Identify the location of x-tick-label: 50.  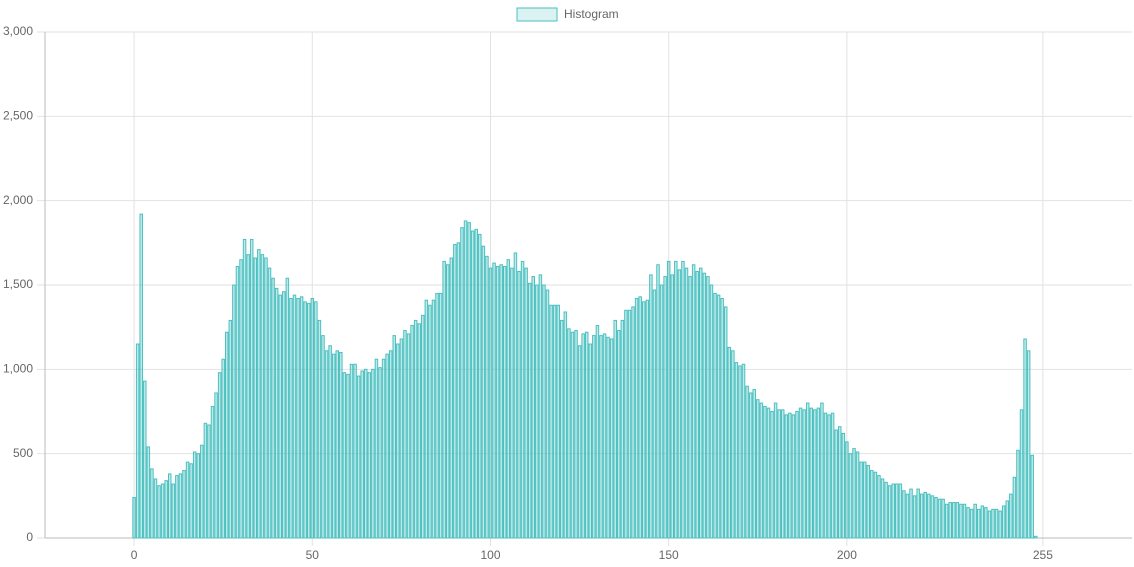
(313, 555).